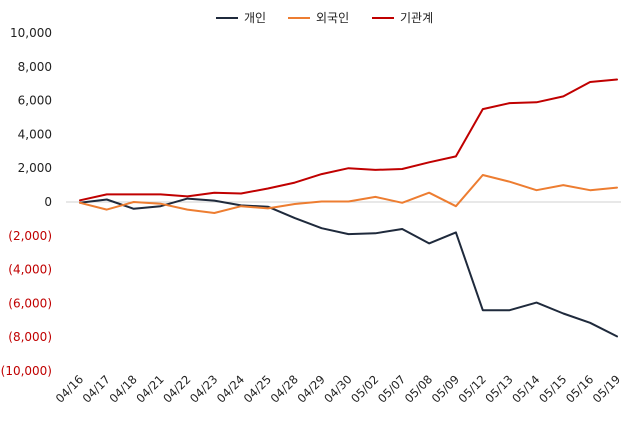 The width and height of the screenshot is (636, 426). What do you see at coordinates (418, 388) in the screenshot?
I see `x-tick-label: 05/08` at bounding box center [418, 388].